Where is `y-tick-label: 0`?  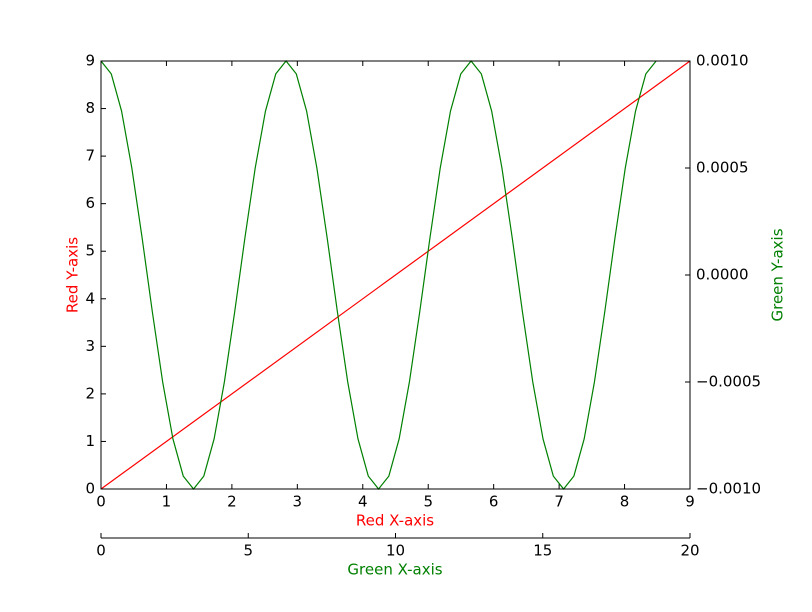 y-tick-label: 0 is located at coordinates (90, 489).